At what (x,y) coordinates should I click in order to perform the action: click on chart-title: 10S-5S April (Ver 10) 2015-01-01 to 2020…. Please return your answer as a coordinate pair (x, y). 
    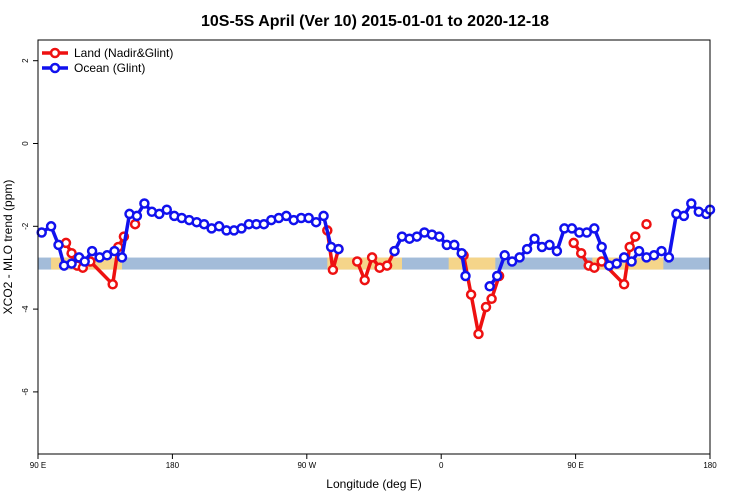
    Looking at the image, I should click on (375, 21).